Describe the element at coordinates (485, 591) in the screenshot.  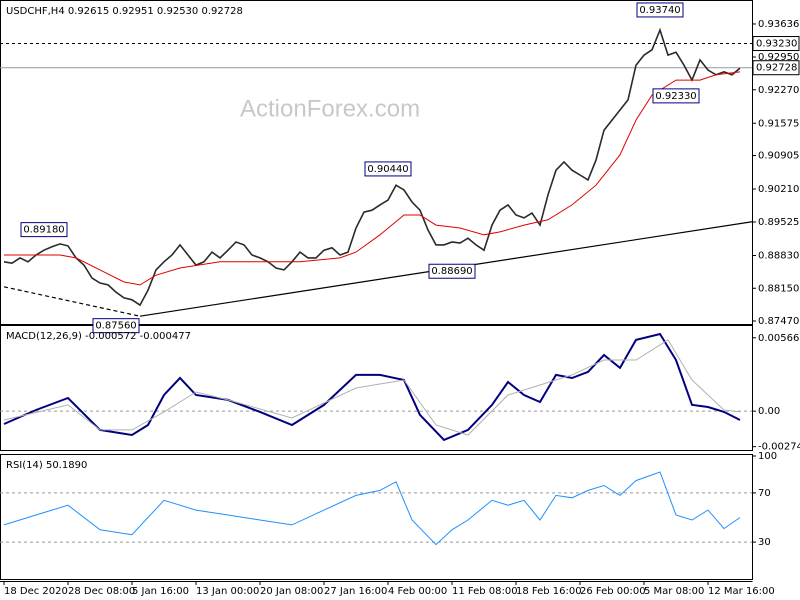
I see `x-tick-label: 11 Feb 08:00` at that location.